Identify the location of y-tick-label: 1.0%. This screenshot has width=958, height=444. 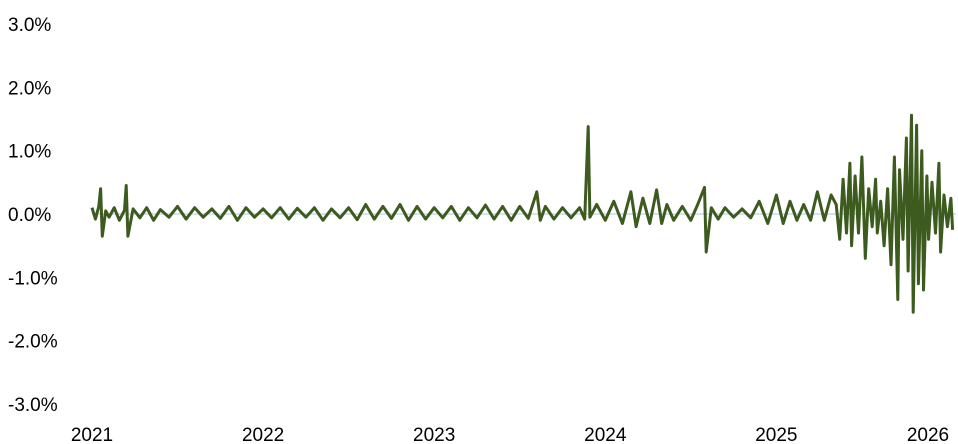
(29, 152).